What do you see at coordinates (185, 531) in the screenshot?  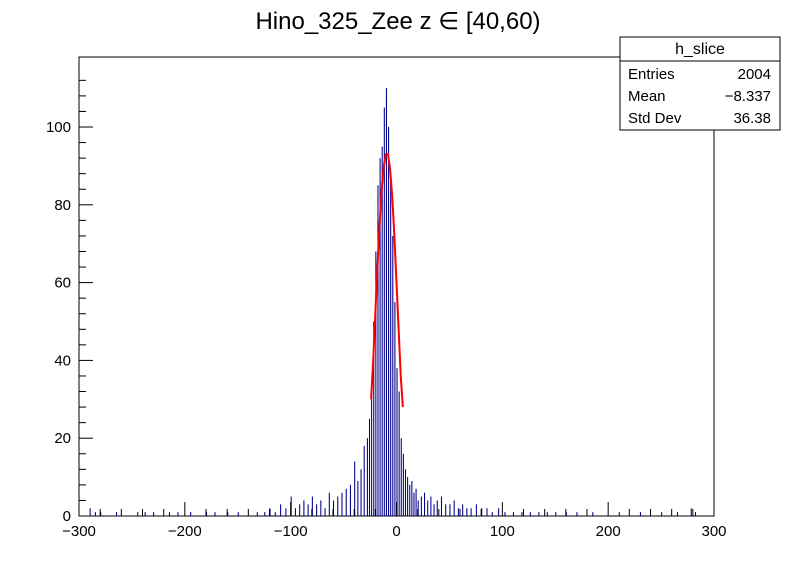 I see `x-tick-label: −200` at bounding box center [185, 531].